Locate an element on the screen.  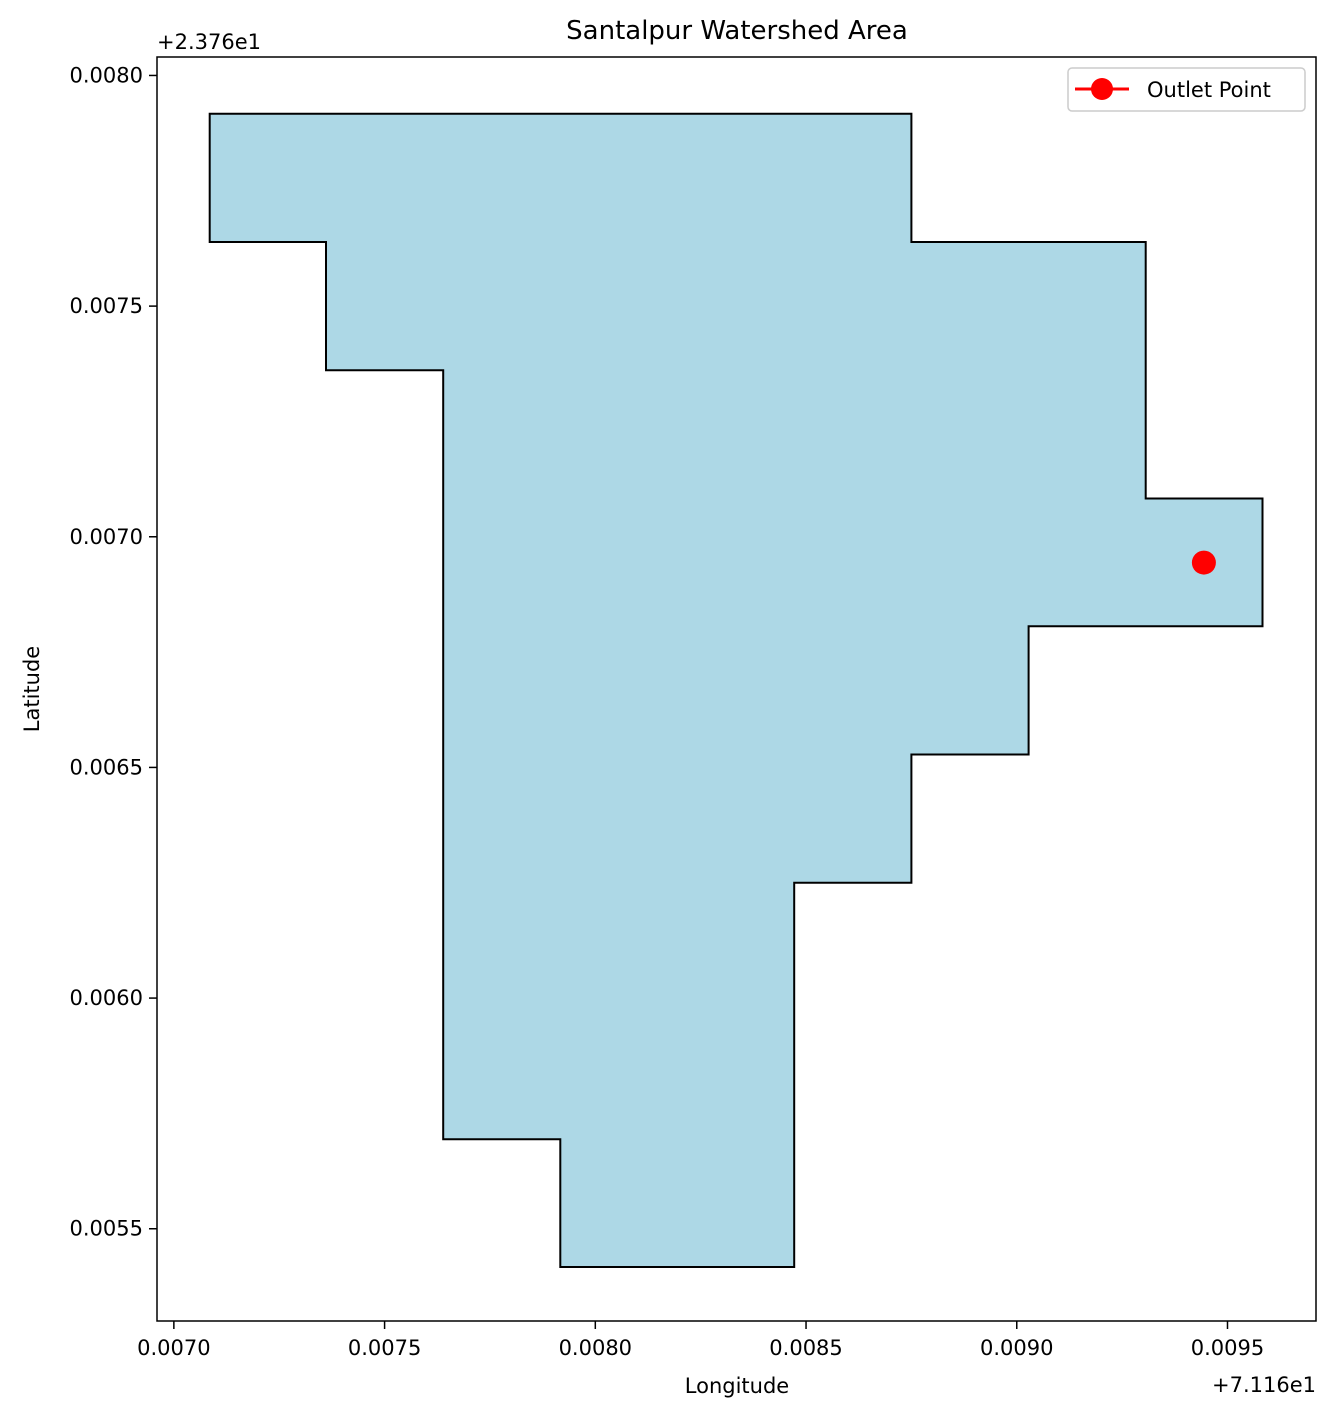
x-tick-label: 0.0070 is located at coordinates (173, 1348).